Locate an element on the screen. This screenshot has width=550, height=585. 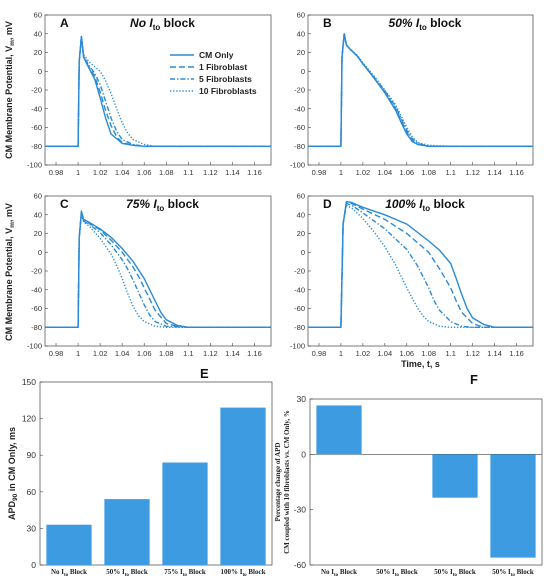
category-label: 100% Ito Block is located at coordinates (242, 573).